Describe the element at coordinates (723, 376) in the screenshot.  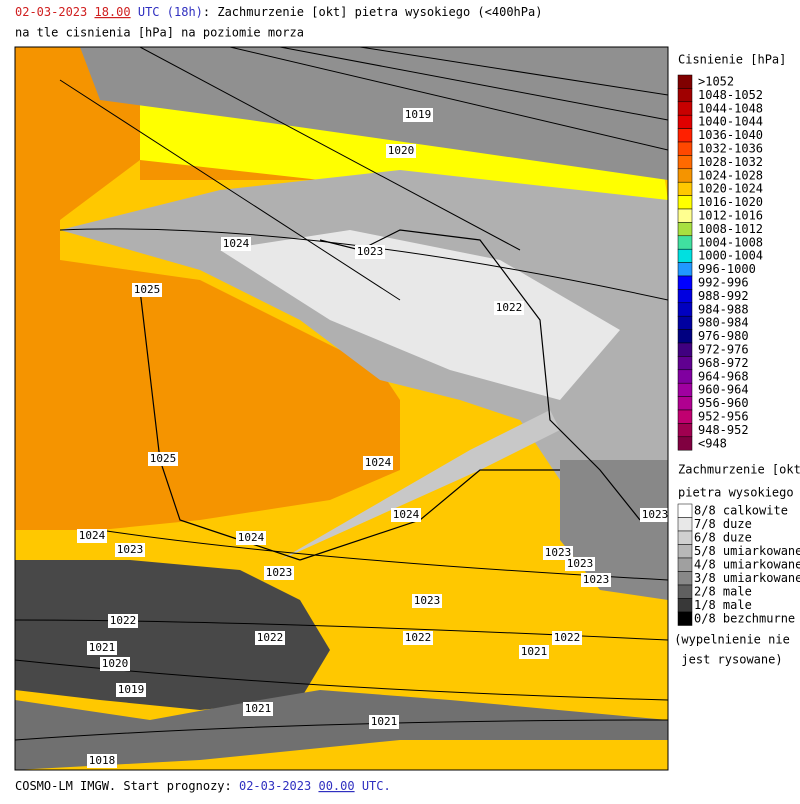
I see `legend-label: 964-968` at that location.